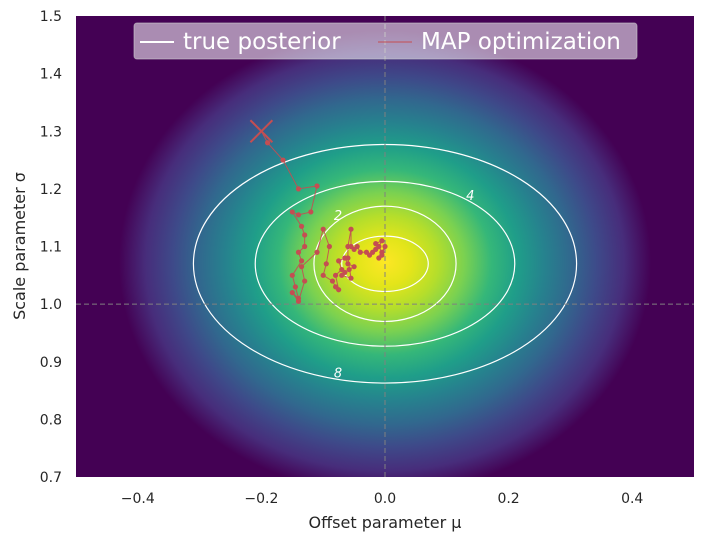  What do you see at coordinates (262, 42) in the screenshot?
I see `legend-label-true-posterior: true posterior` at bounding box center [262, 42].